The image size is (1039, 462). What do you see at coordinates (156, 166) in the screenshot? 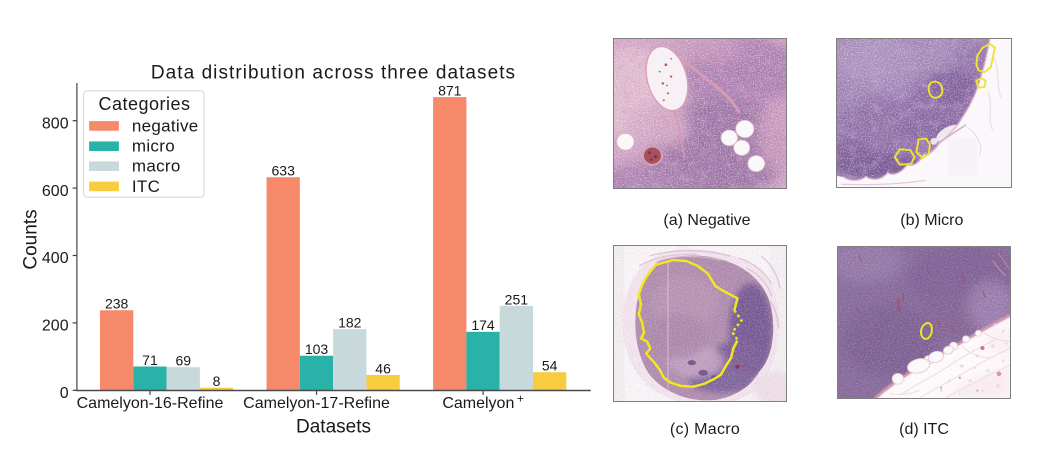
I see `svg-text: macro` at bounding box center [156, 166].